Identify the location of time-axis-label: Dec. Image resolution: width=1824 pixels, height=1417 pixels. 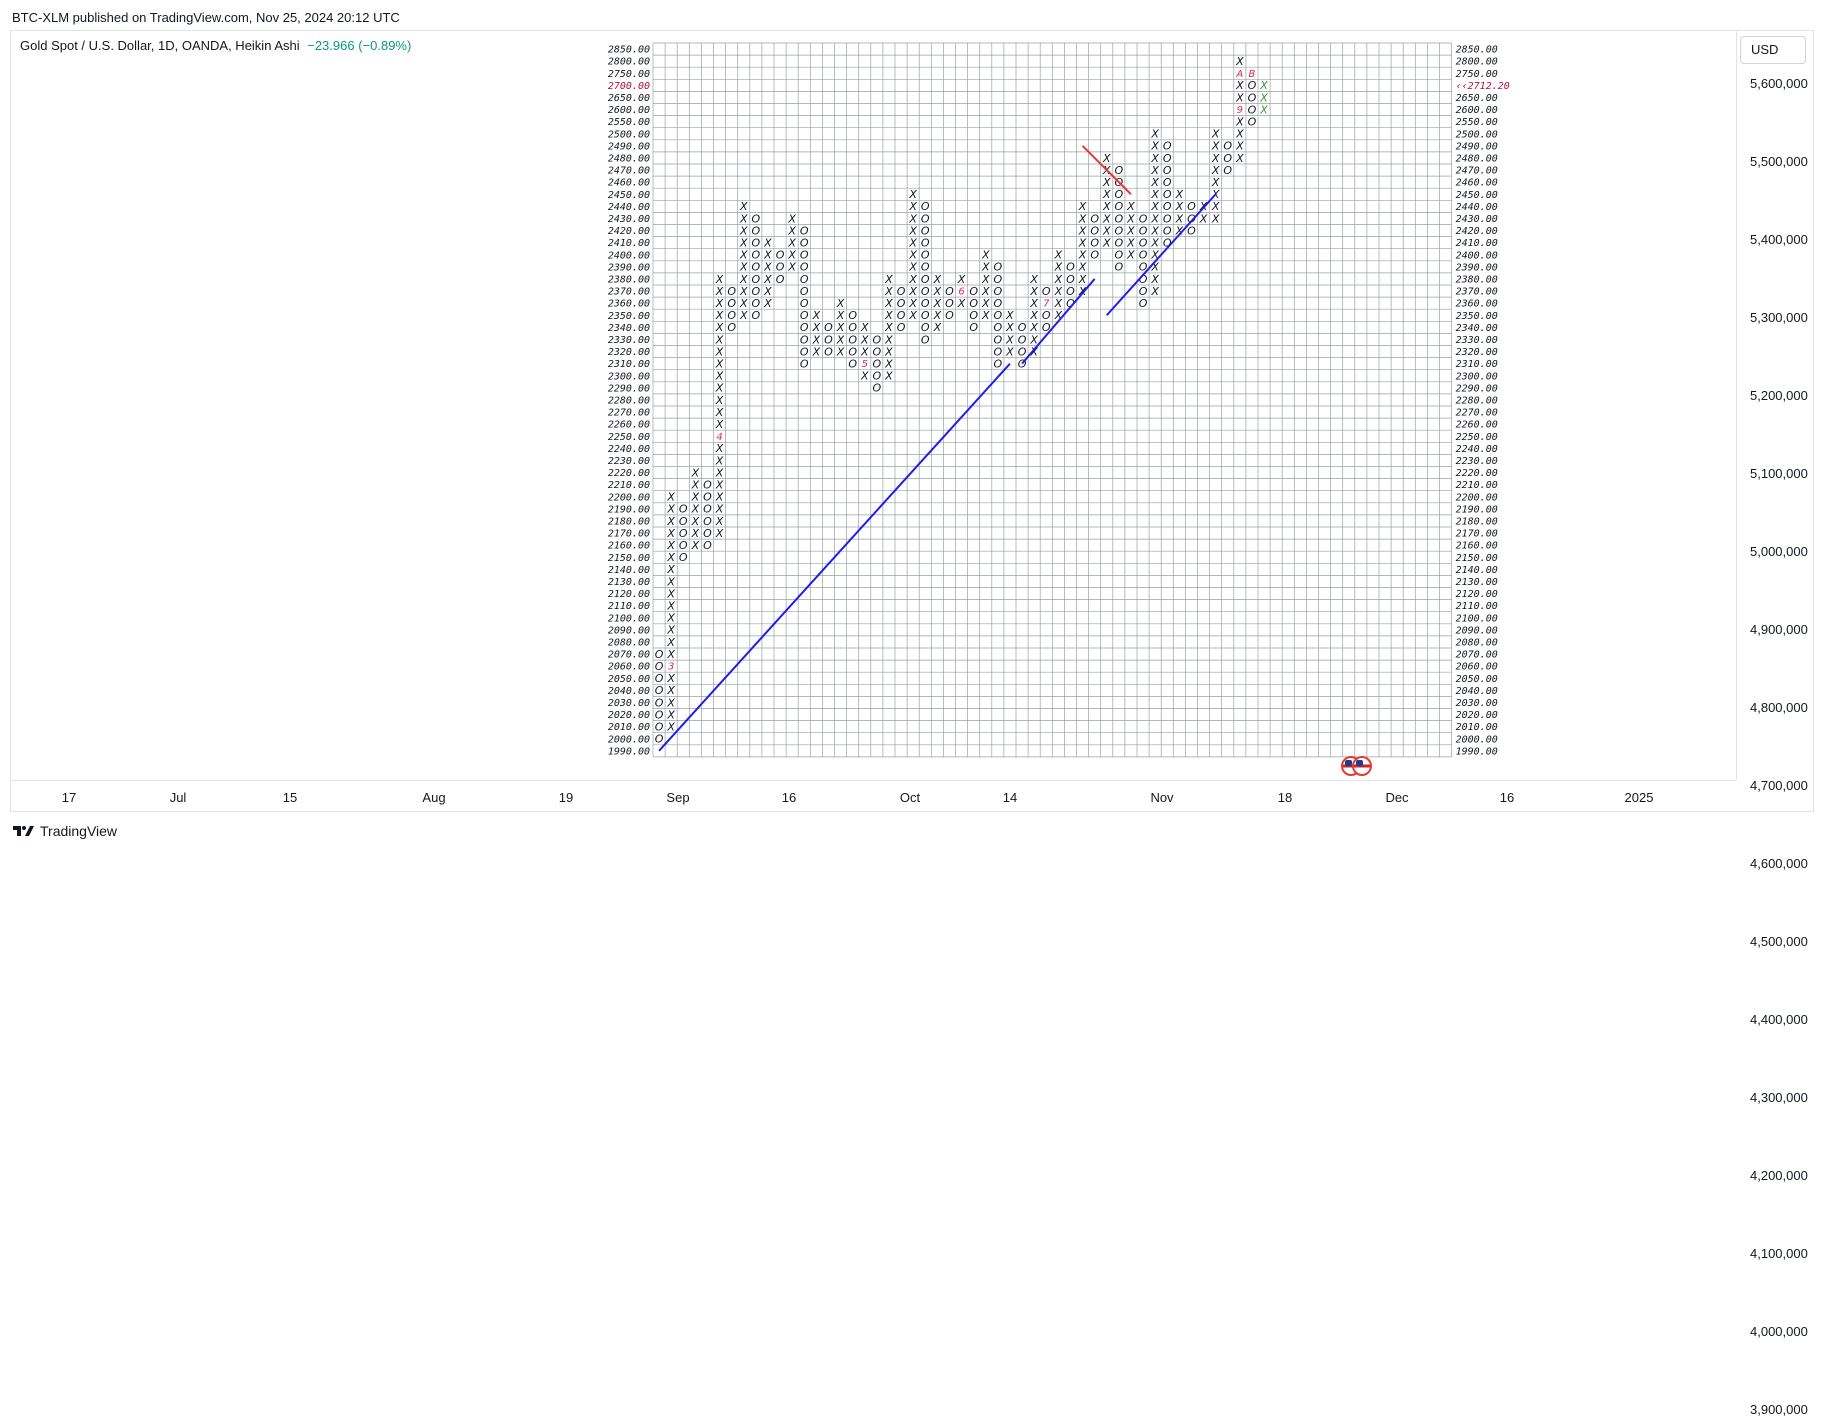
(1397, 797).